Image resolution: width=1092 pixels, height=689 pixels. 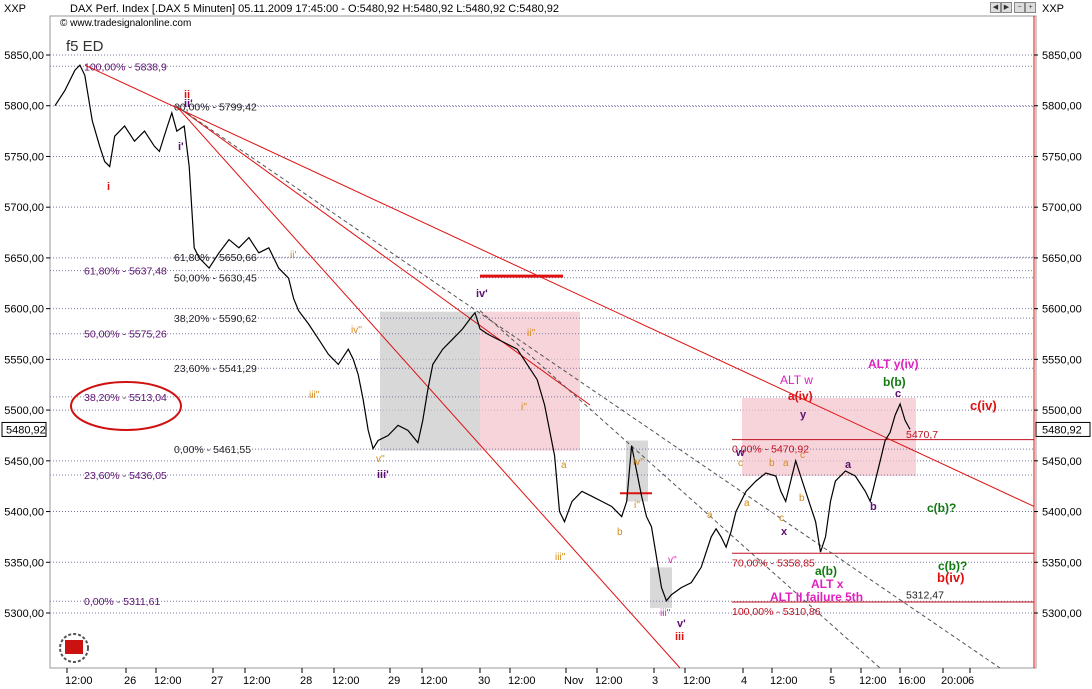 I want to click on price-label: 5470,7, so click(x=922, y=435).